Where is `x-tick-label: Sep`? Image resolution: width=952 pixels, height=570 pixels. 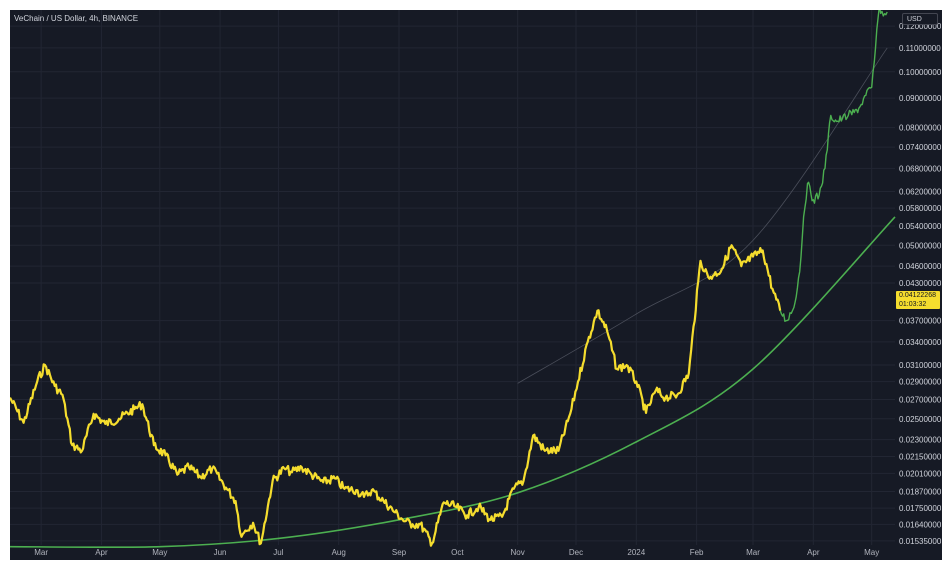
x-tick-label: Sep is located at coordinates (399, 552).